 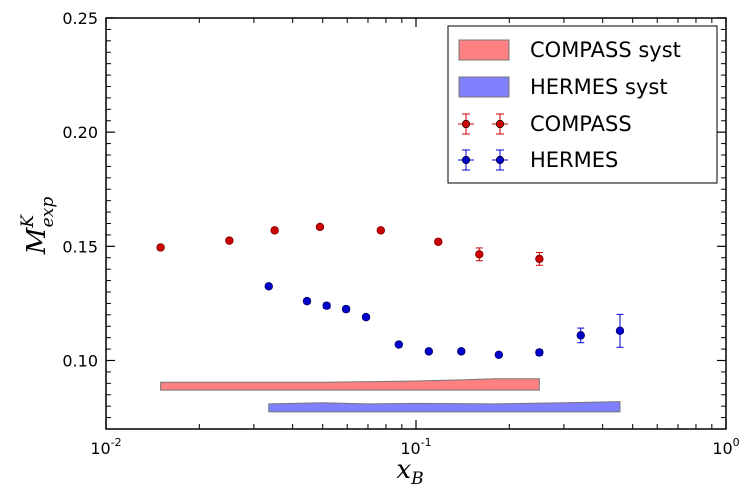 I want to click on legend-swatch-compass-syst, so click(x=484, y=50).